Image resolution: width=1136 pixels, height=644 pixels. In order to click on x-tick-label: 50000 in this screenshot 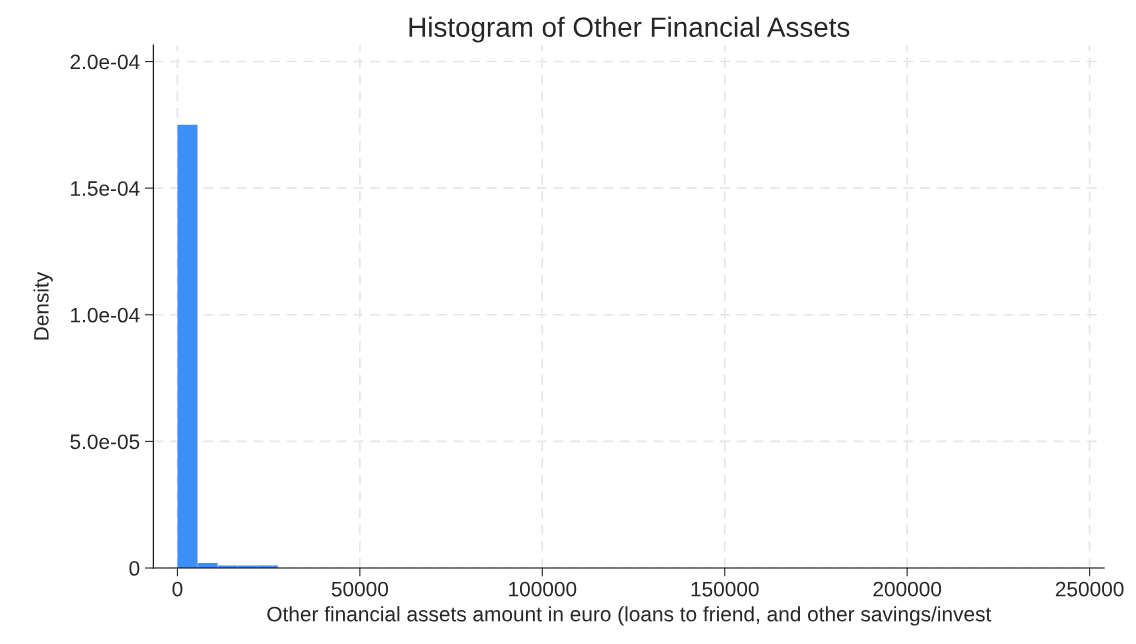, I will do `click(360, 589)`.